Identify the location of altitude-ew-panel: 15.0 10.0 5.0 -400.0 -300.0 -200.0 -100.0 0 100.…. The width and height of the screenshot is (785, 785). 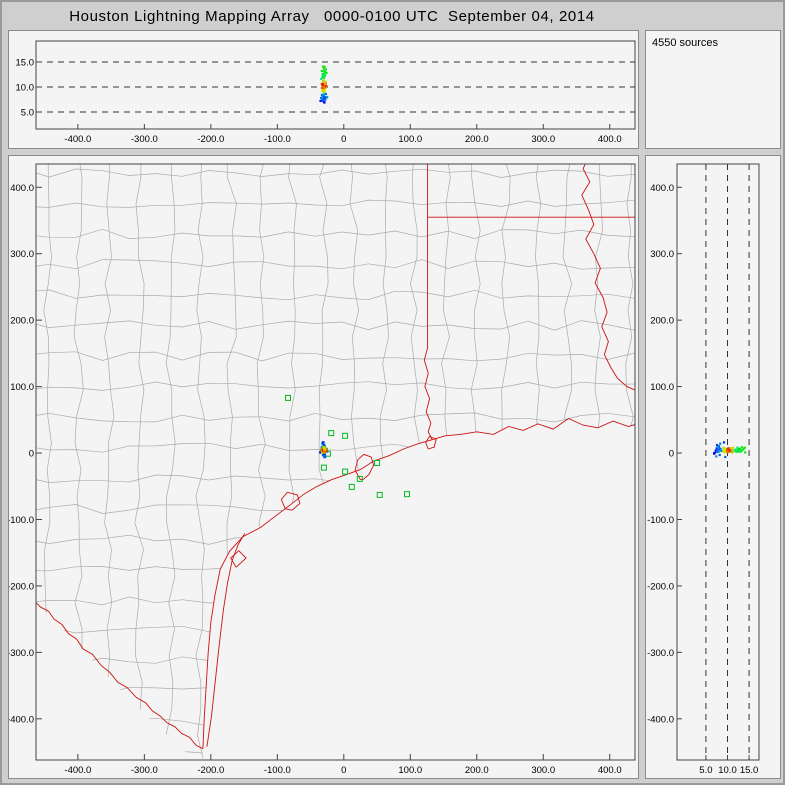
(323, 89).